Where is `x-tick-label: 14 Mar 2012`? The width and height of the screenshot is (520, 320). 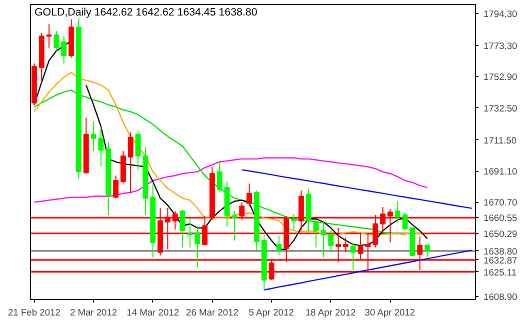 x-tick-label: 14 Mar 2012 is located at coordinates (153, 313).